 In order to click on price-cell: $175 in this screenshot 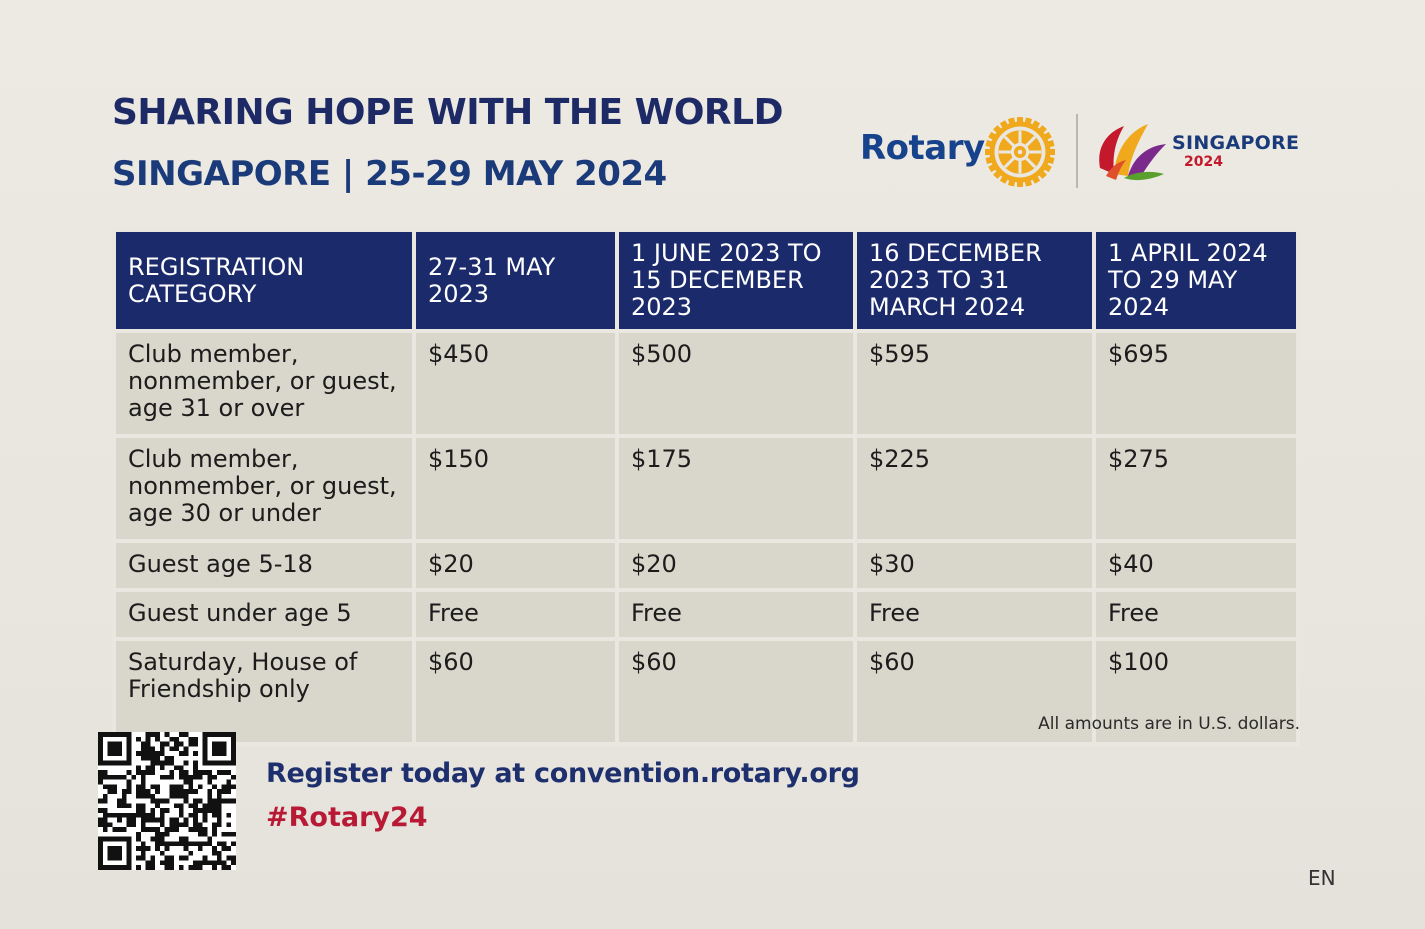, I will do `click(736, 488)`.